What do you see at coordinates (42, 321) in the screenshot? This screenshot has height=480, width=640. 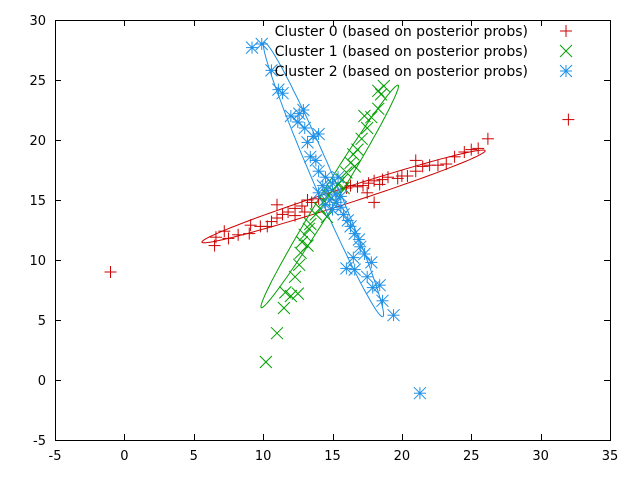 I see `y-tick-label: 5` at bounding box center [42, 321].